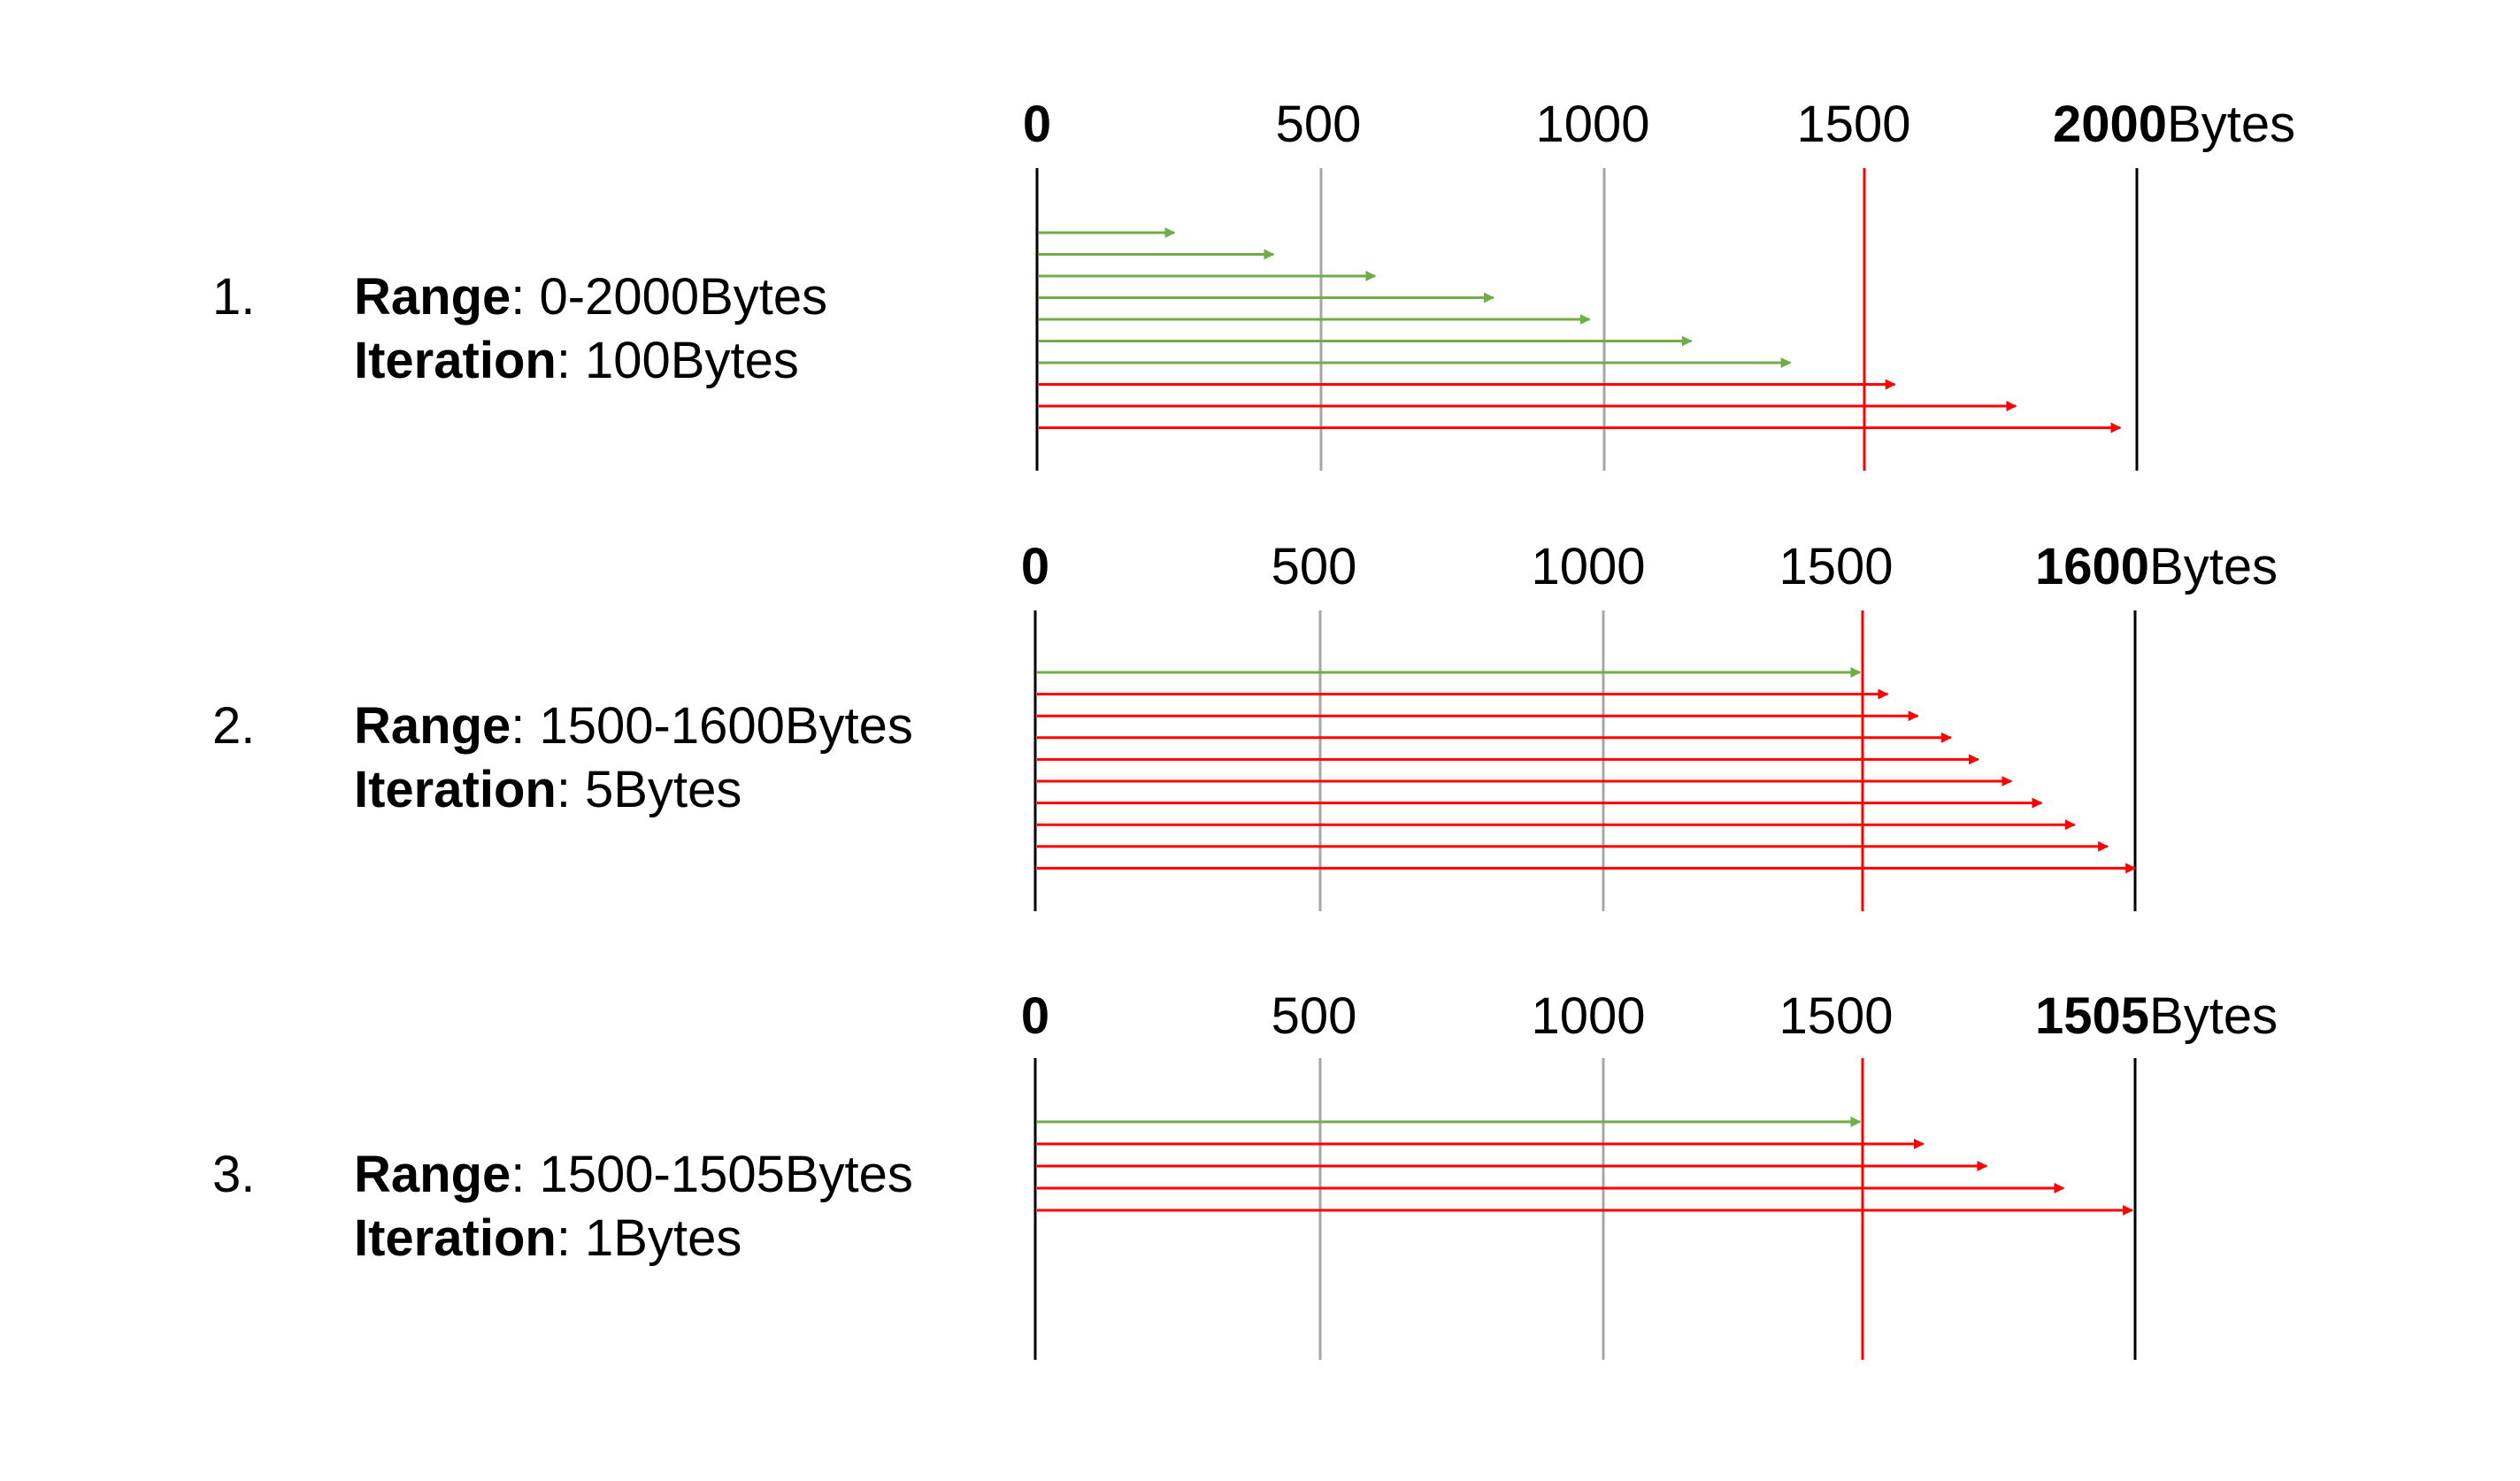 This screenshot has height=1481, width=2520. I want to click on axis-end-label: 1600Bytes, so click(2156, 566).